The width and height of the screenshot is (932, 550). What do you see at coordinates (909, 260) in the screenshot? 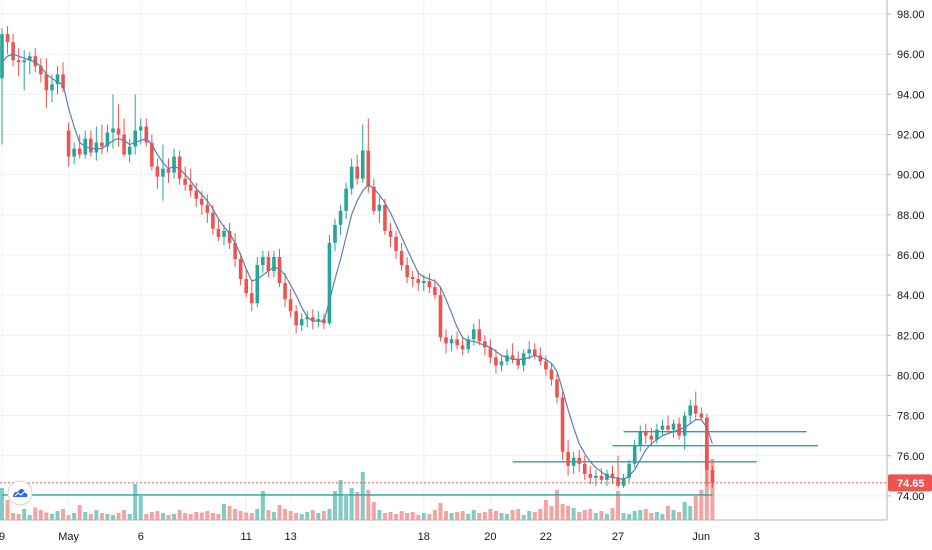
I see `price-axis-panel` at bounding box center [909, 260].